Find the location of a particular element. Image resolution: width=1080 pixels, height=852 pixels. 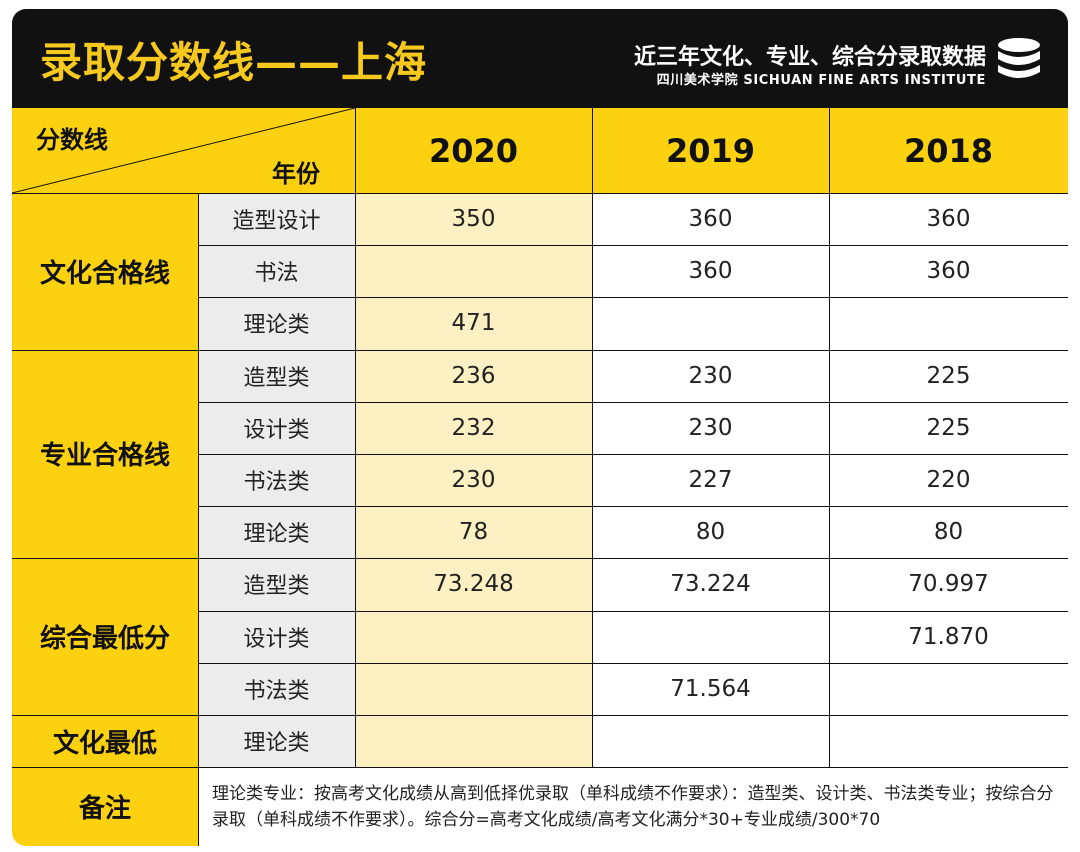

header-subtitle: 近三年文化、专业、综合分录取数据 is located at coordinates (809, 57).